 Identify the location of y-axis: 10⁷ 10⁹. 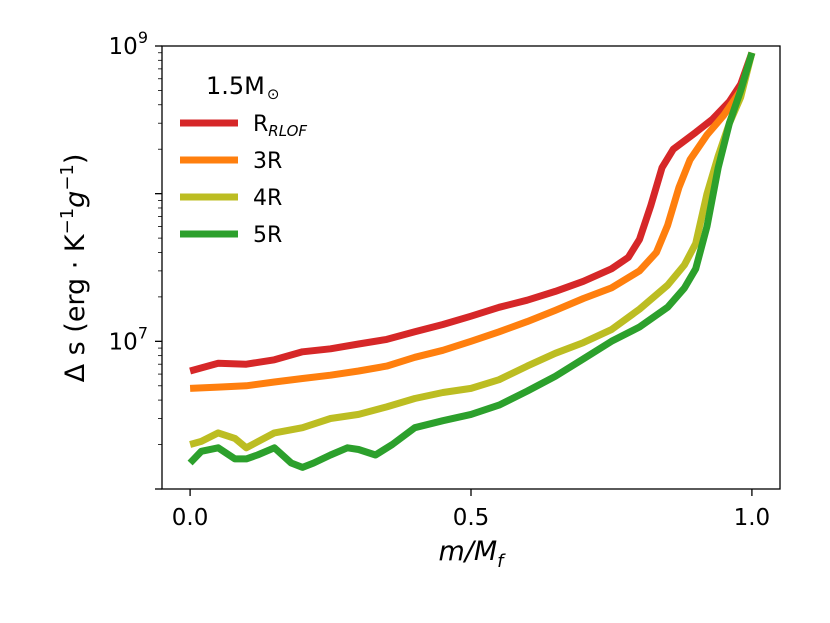
(135, 259).